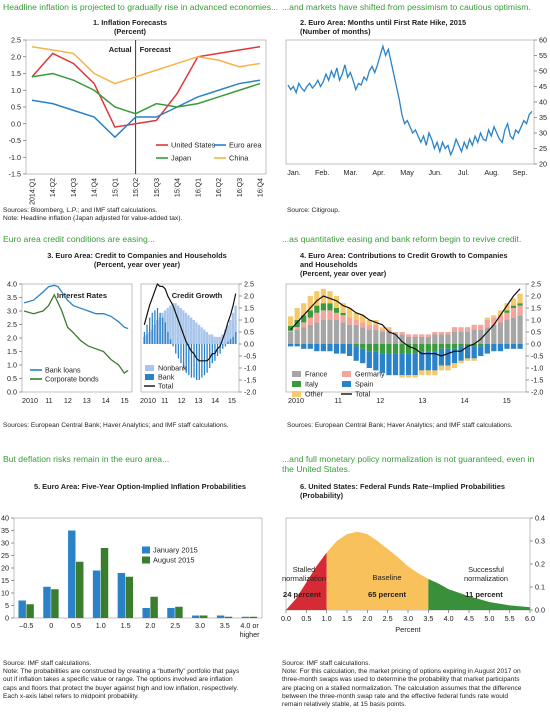 Image resolution: width=550 pixels, height=725 pixels. Describe the element at coordinates (47, 663) in the screenshot. I see `chart5-note-line: Source: IMF staff calculations.` at that location.